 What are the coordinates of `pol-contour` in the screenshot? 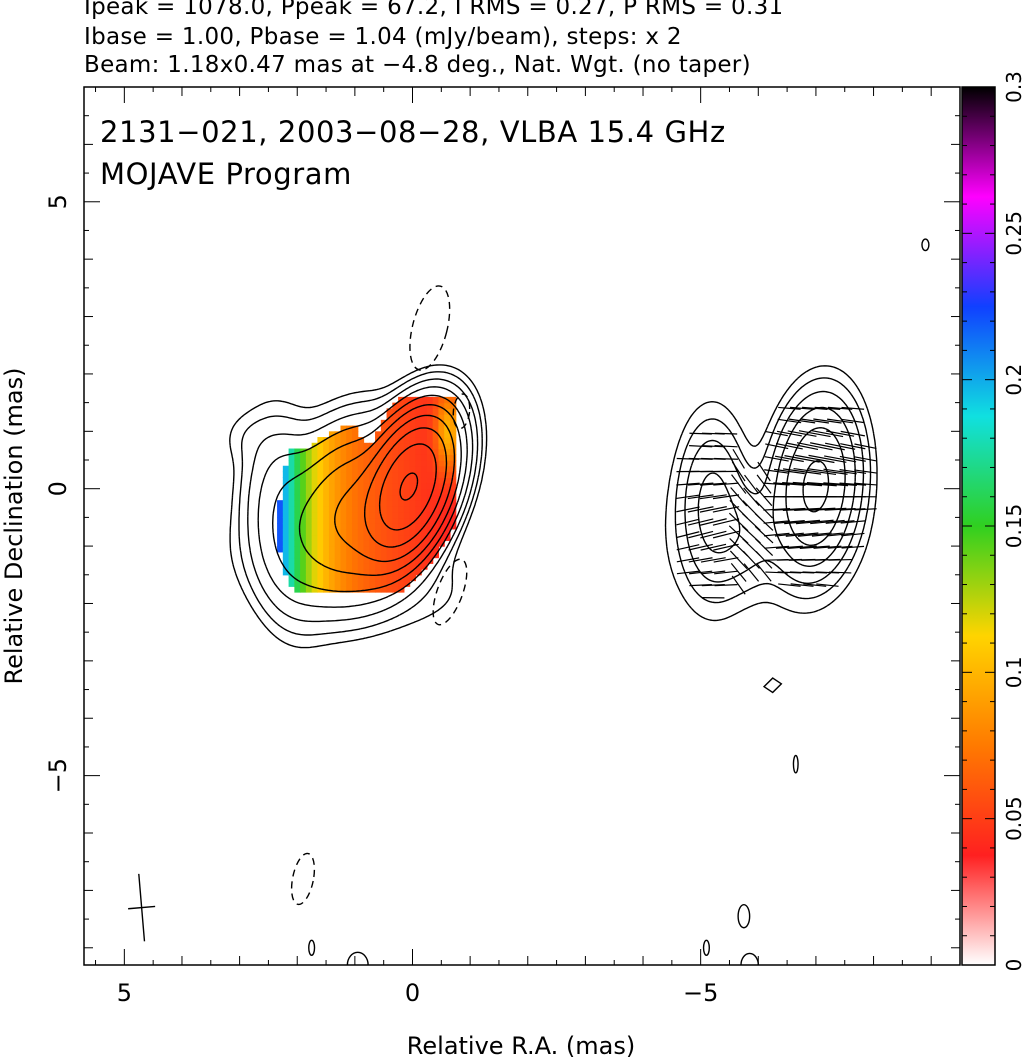 It's located at (776, 486).